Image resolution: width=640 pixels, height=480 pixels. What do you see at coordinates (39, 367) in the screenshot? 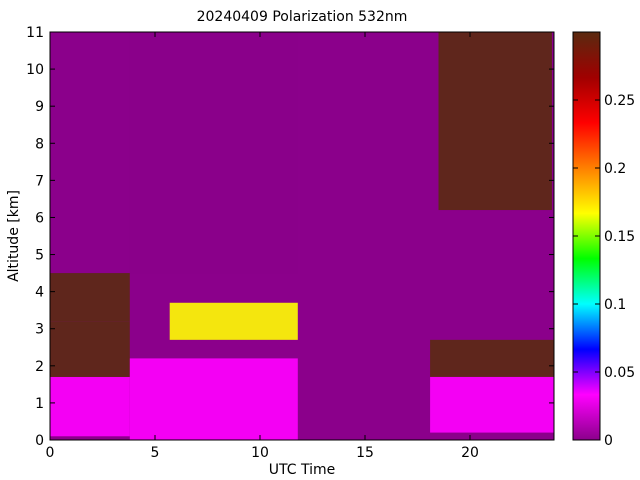
I see `y-tick-label: 2` at bounding box center [39, 367].